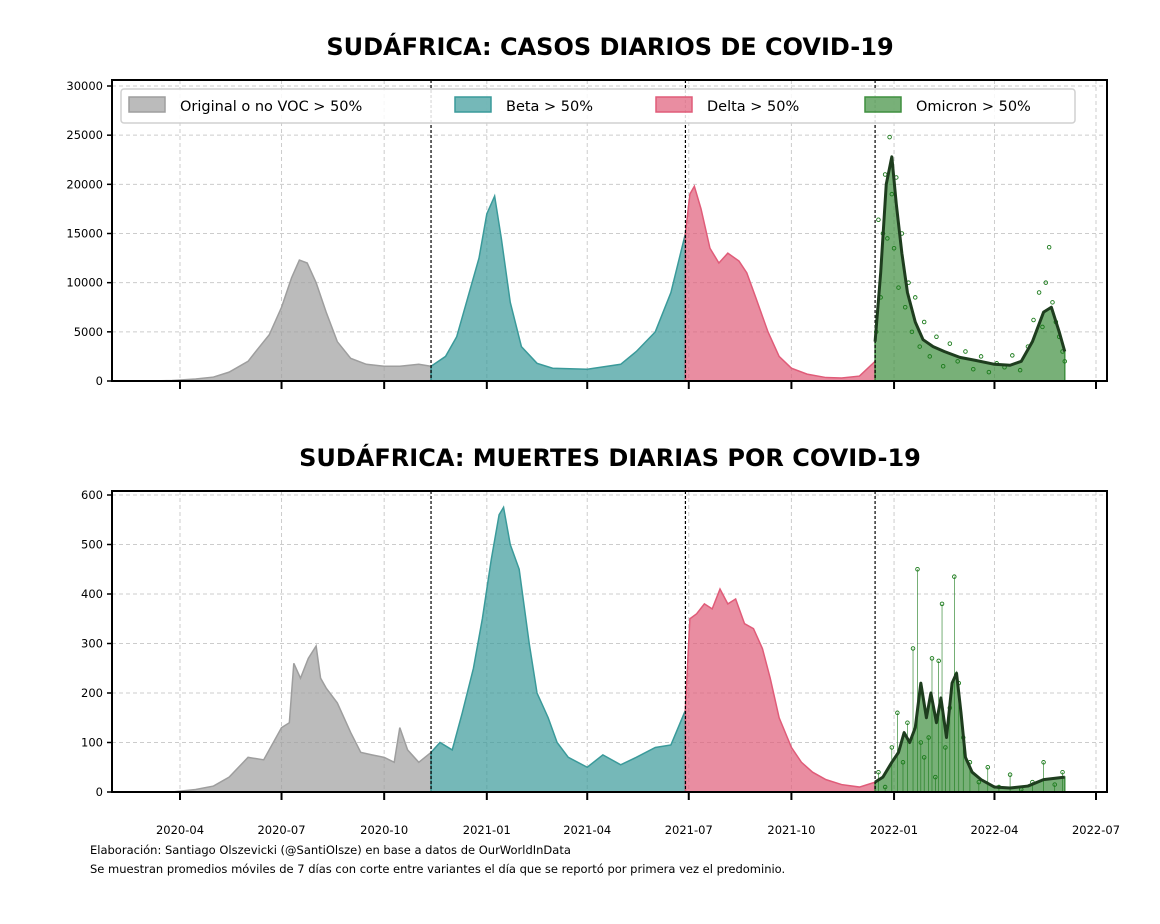  What do you see at coordinates (609, 46) in the screenshot?
I see `cases-chart-title: SUDÁFRICA: CASOS DIARIOS DE COVID-19` at bounding box center [609, 46].